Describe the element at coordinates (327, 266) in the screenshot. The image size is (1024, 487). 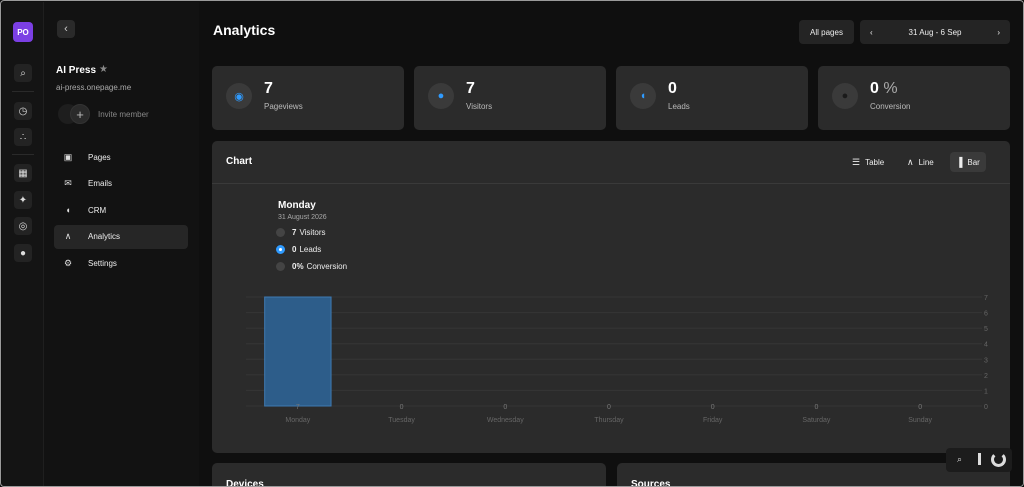
I see `tooltip-label: Conversion` at that location.